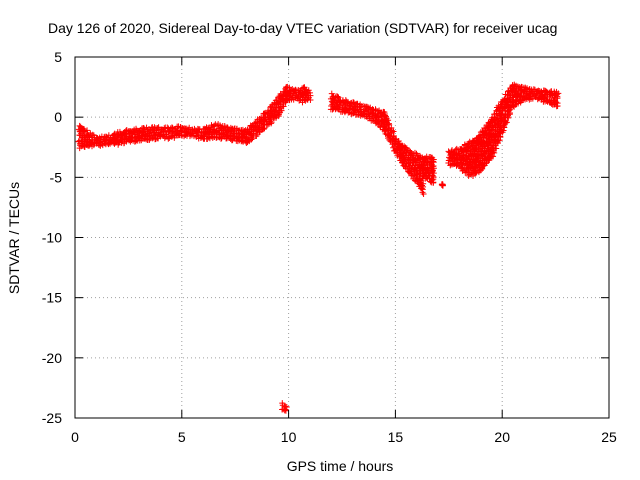 The width and height of the screenshot is (640, 480). I want to click on x-tick-label: 0, so click(75, 437).